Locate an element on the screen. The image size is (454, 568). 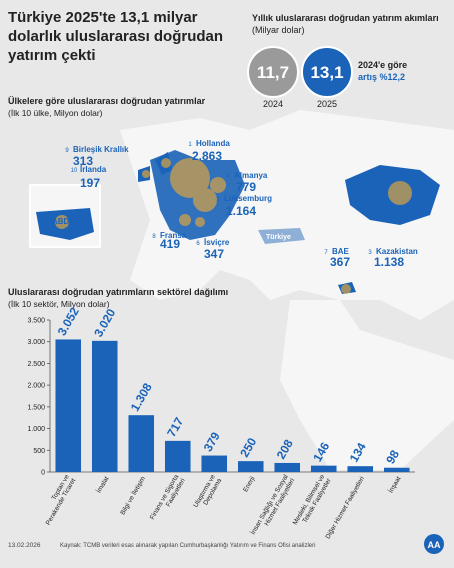
country-rank: 8 is located at coordinates (154, 237).